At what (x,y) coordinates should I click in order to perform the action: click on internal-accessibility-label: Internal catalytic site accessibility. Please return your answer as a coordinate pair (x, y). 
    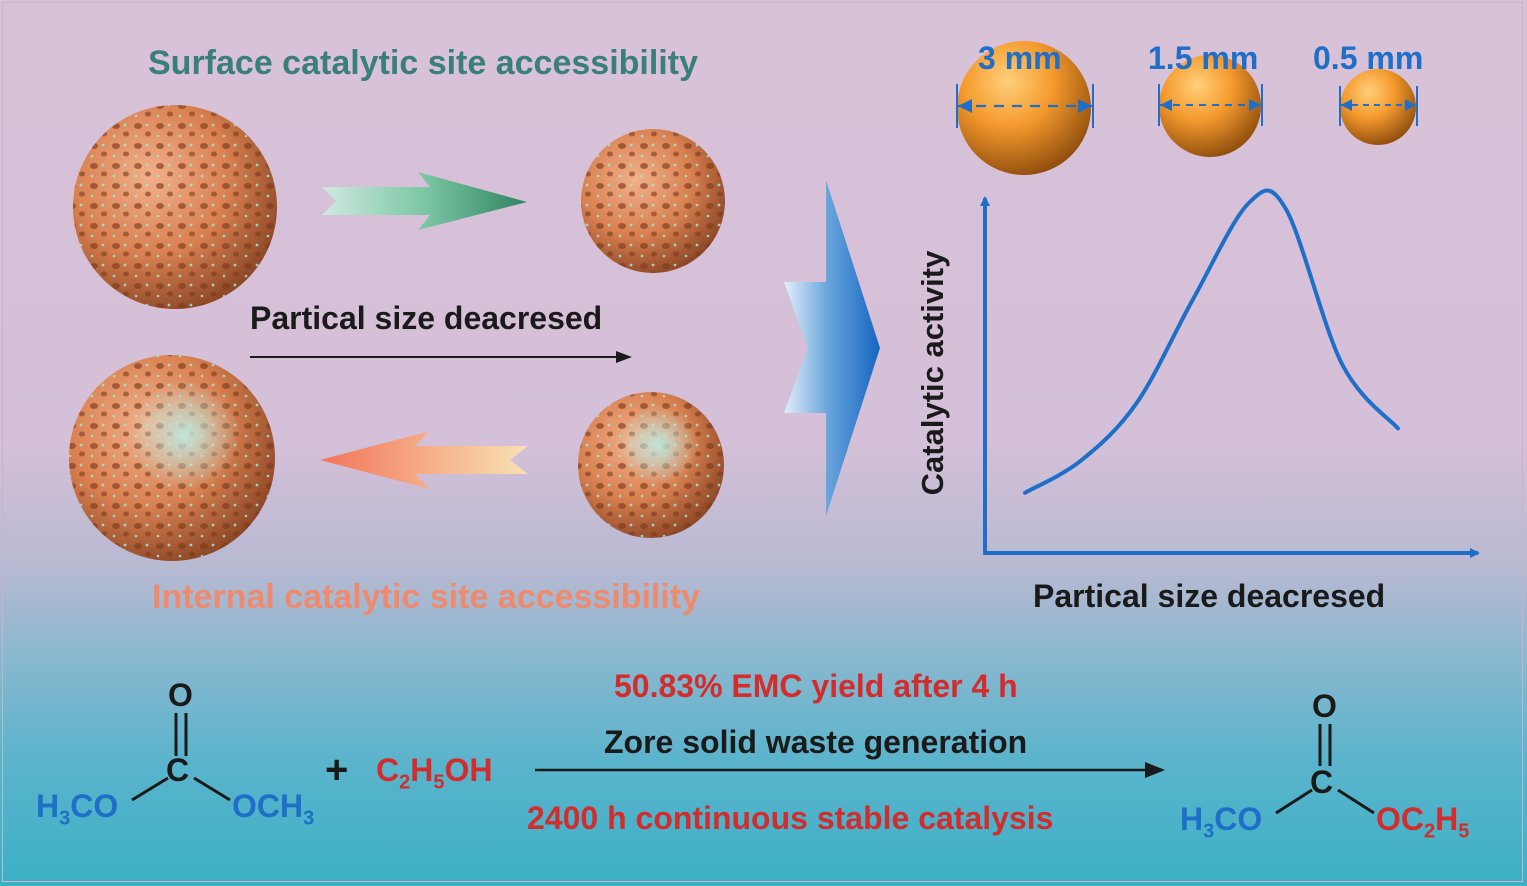
    Looking at the image, I should click on (426, 597).